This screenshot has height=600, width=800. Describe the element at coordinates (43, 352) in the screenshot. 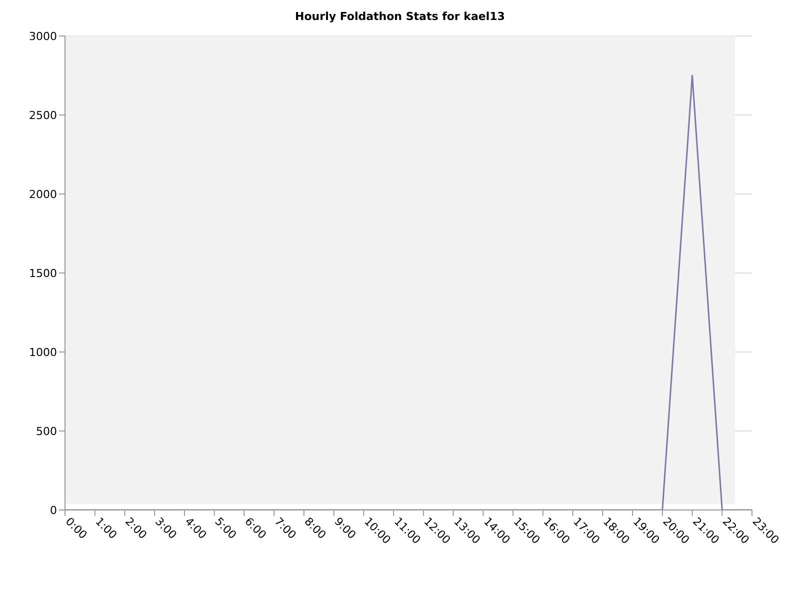

I see `y-tick-label: 1000` at that location.